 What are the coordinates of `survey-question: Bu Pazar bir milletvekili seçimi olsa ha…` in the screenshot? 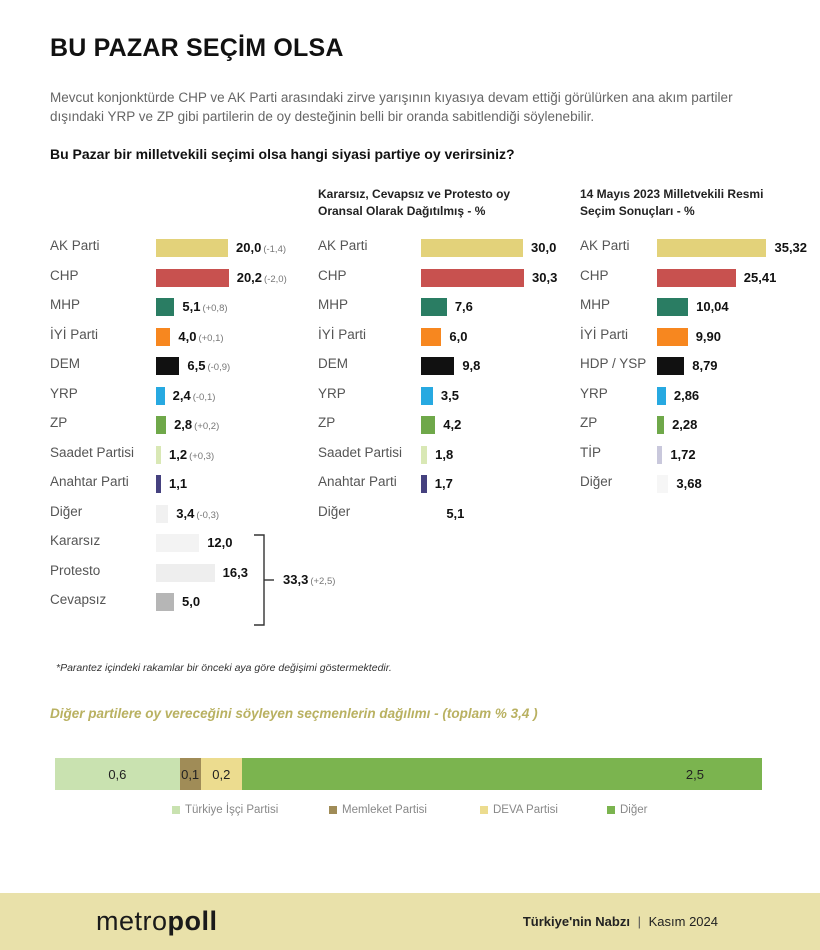 It's located at (282, 154).